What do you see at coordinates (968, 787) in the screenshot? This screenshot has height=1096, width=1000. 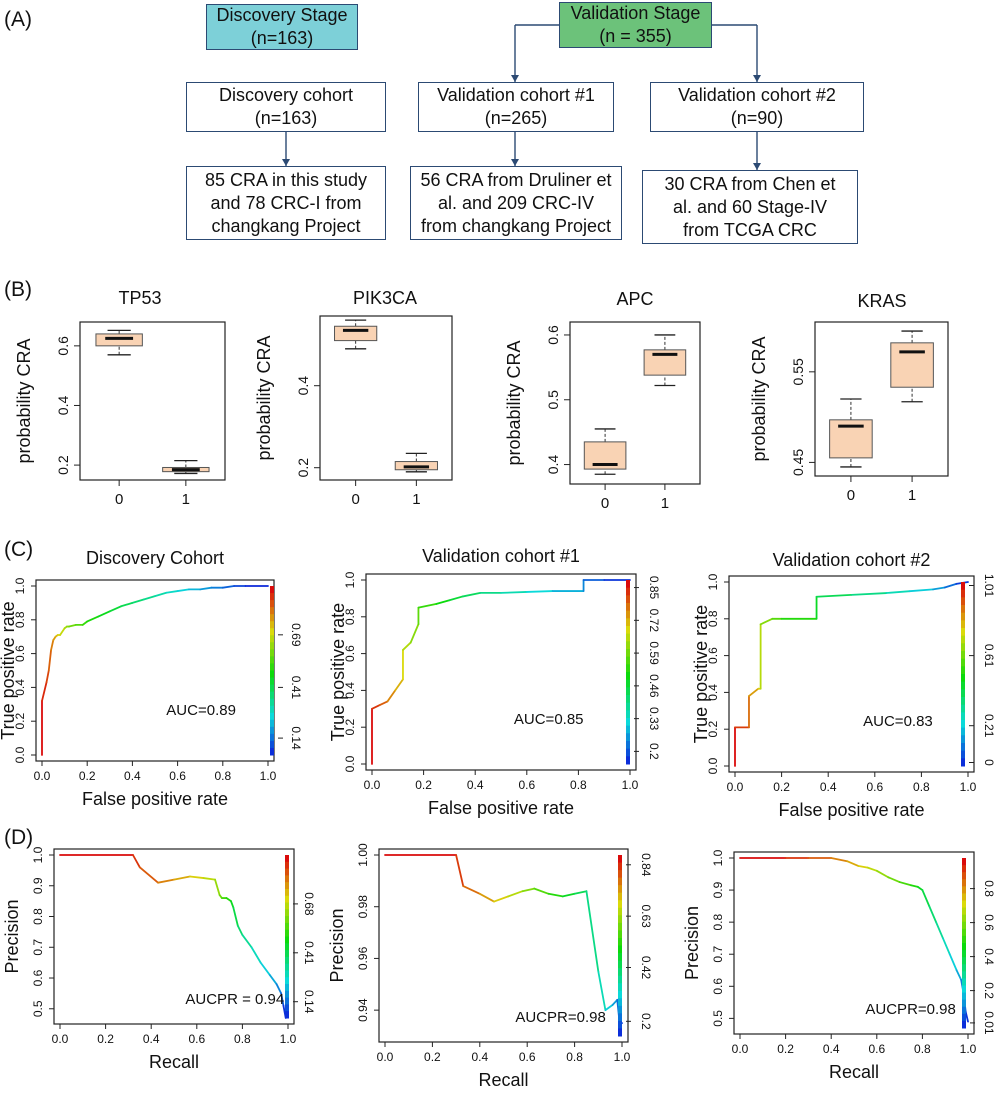 I see `plot-xtick-label-2-5: 1.0` at bounding box center [968, 787].